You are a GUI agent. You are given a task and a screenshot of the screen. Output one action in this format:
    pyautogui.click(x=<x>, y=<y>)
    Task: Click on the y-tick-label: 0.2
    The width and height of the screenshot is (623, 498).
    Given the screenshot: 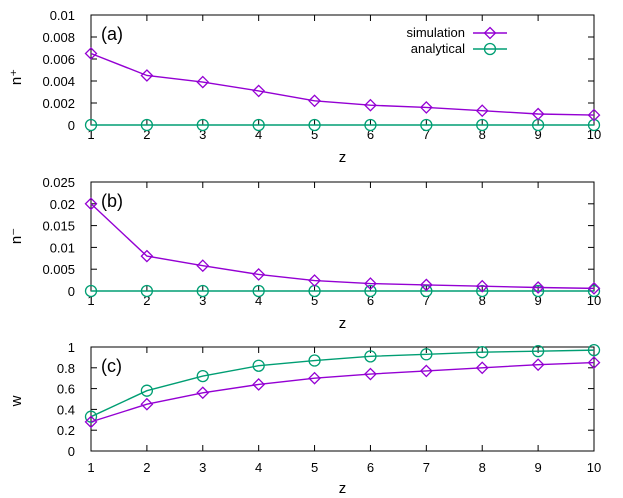 What is the action you would take?
    pyautogui.click(x=66, y=430)
    